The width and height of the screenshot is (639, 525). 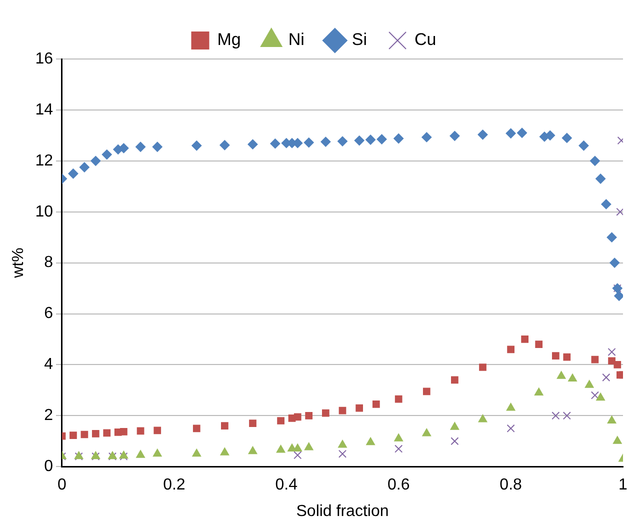 I want to click on y-tick-label: 16, so click(x=44, y=59).